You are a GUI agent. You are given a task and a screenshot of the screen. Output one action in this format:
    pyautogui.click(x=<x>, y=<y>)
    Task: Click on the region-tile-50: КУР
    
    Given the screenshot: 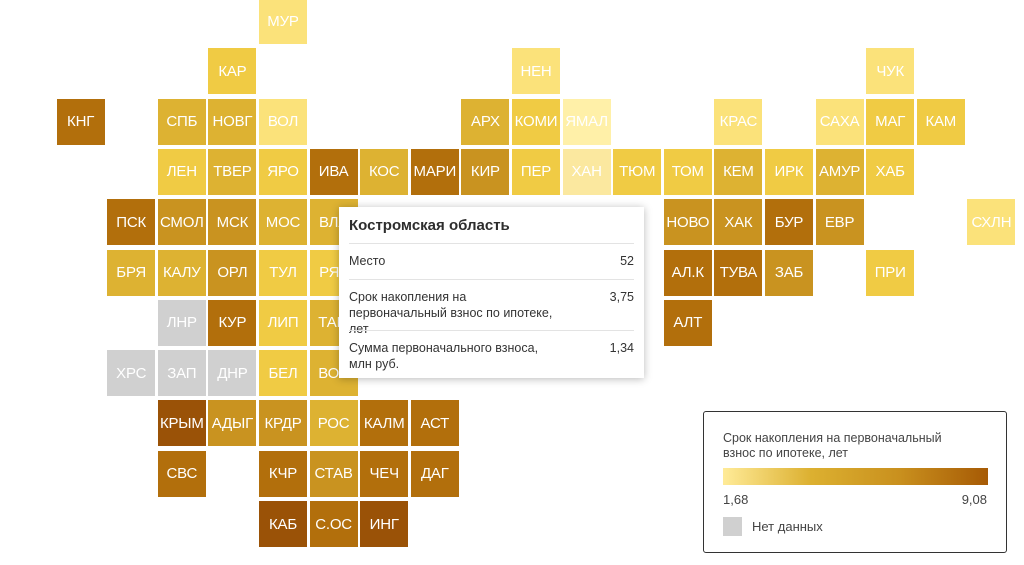 What is the action you would take?
    pyautogui.click(x=232, y=322)
    